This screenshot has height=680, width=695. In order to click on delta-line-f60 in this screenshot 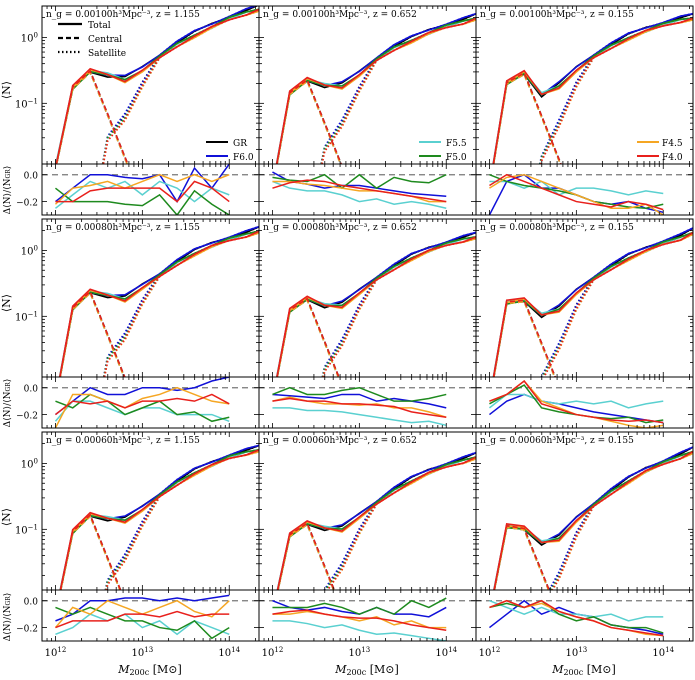, I will do `click(142, 184)`.